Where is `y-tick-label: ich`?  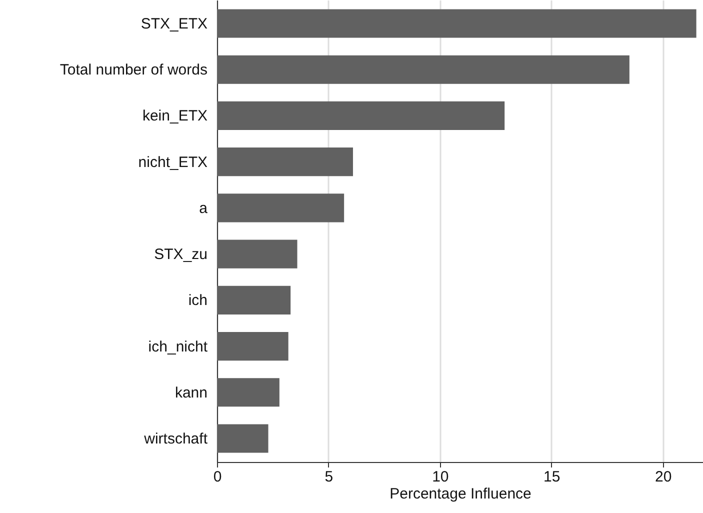 y-tick-label: ich is located at coordinates (198, 301).